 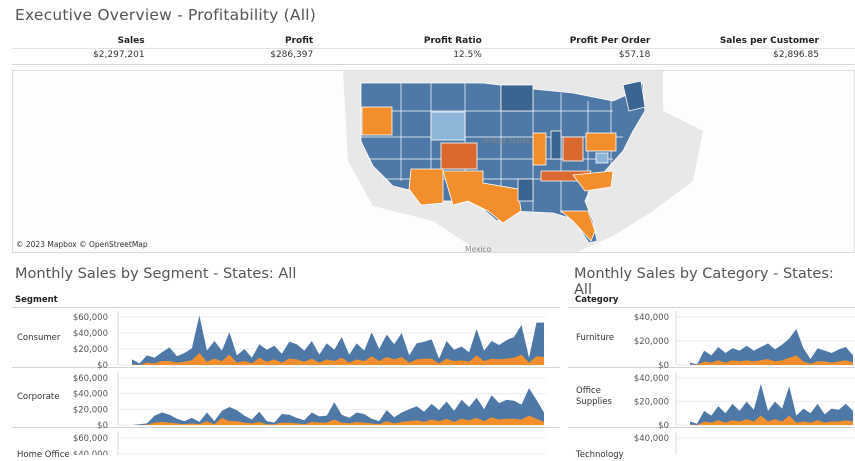 I want to click on kpi-header-sales-per-customer: Sales per Customer, so click(x=769, y=41).